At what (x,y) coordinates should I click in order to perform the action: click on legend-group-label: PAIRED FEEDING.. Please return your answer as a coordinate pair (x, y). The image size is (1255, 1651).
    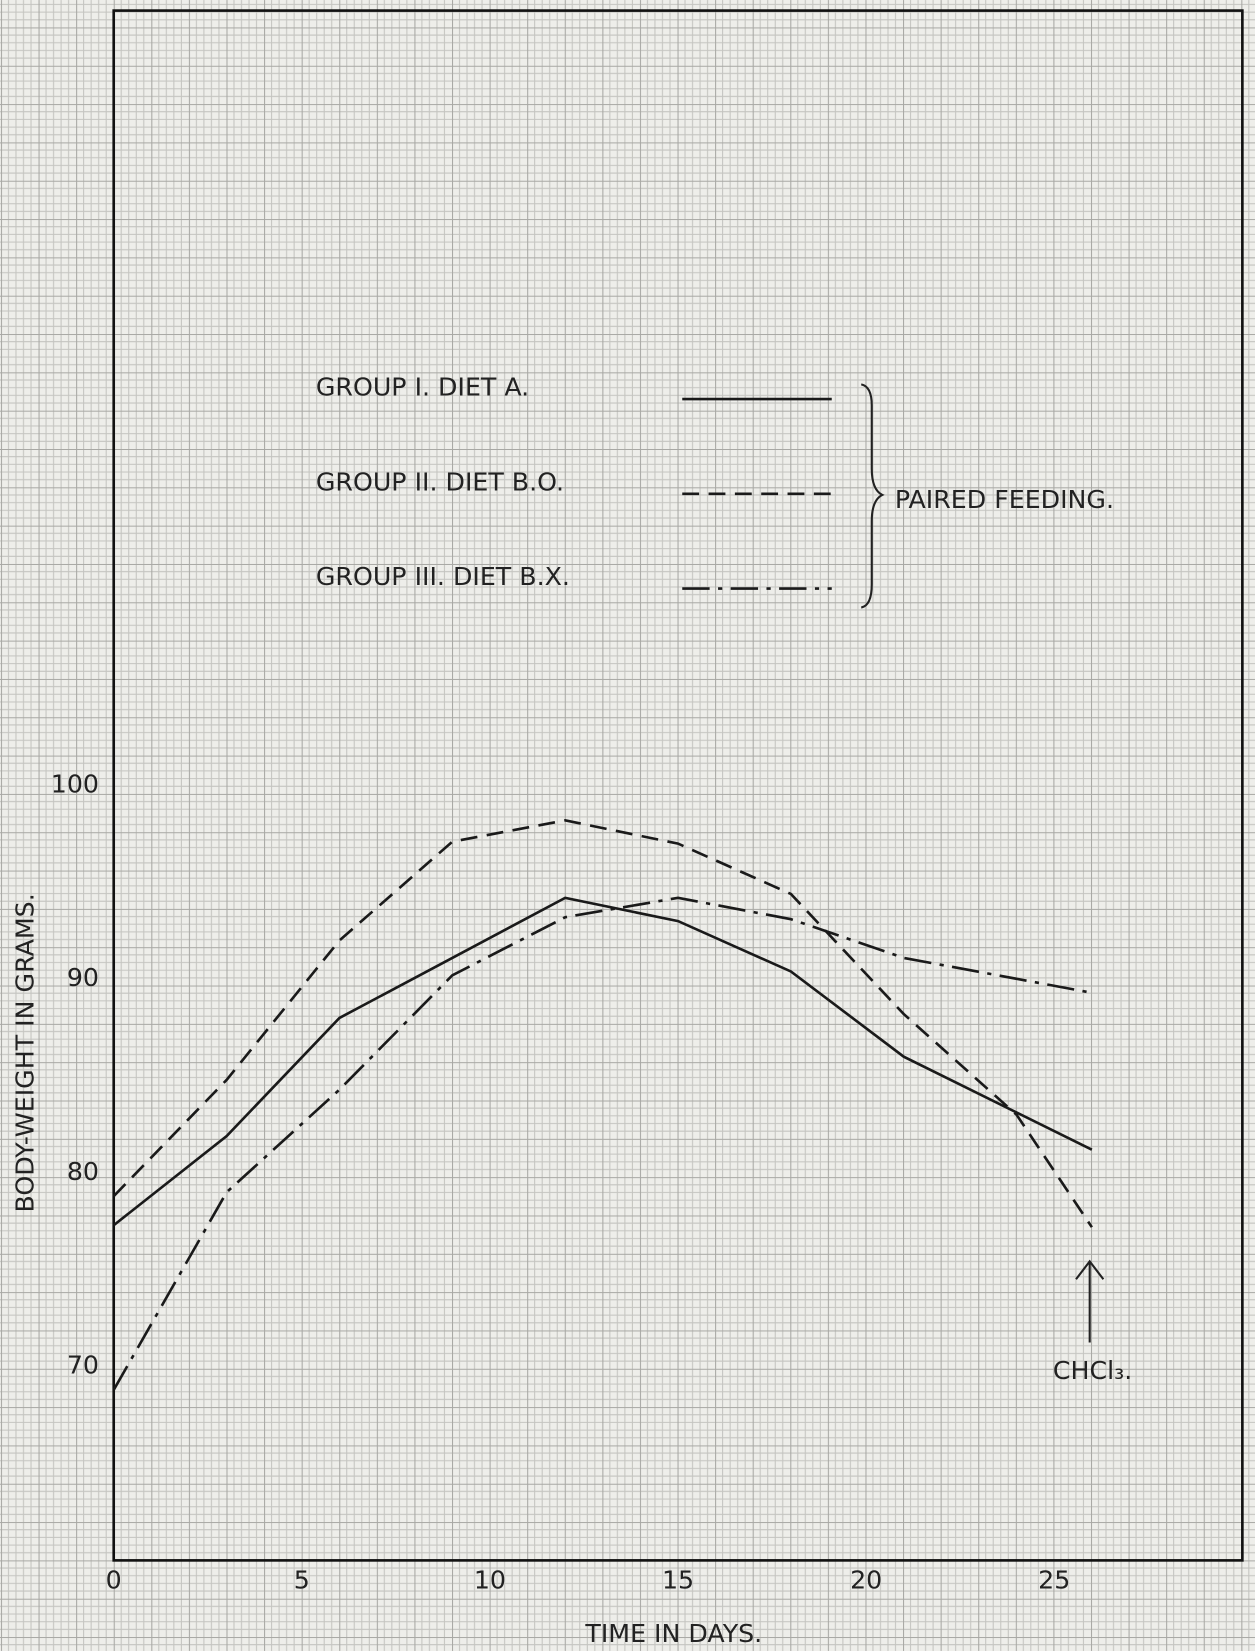
    Looking at the image, I should click on (1004, 499).